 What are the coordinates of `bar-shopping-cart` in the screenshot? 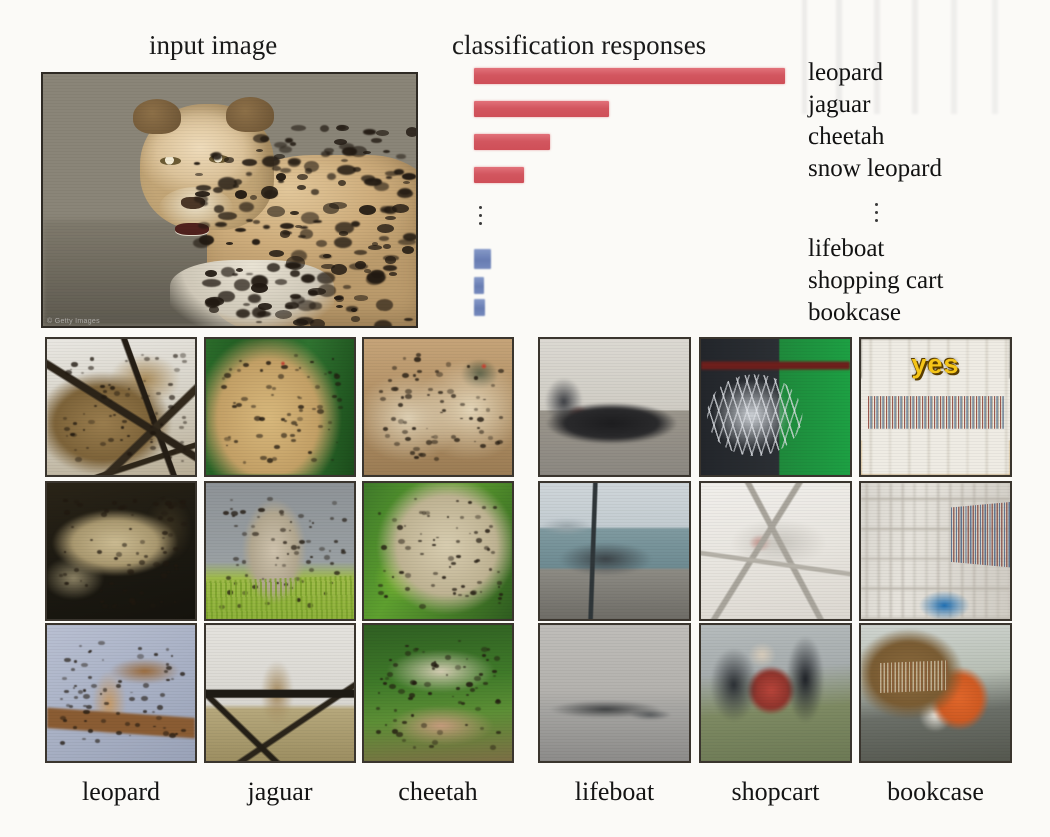 It's located at (479, 285).